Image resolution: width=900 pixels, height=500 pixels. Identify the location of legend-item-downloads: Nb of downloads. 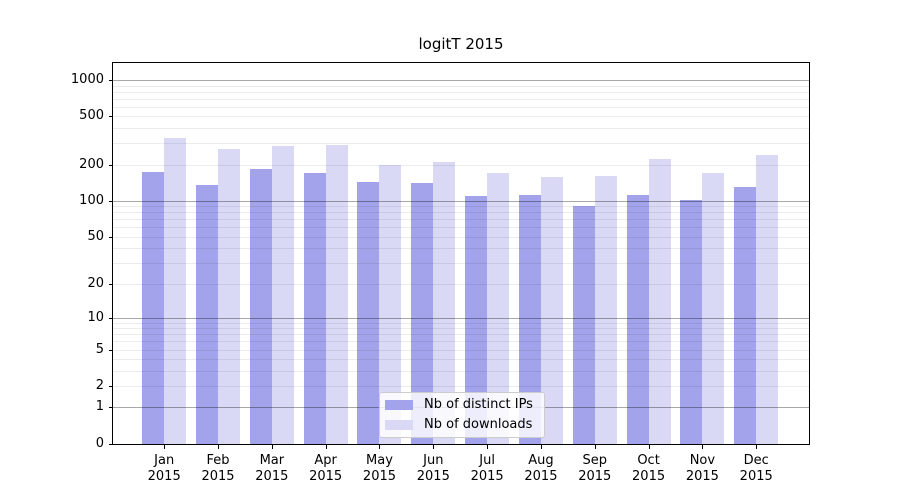
(461, 425).